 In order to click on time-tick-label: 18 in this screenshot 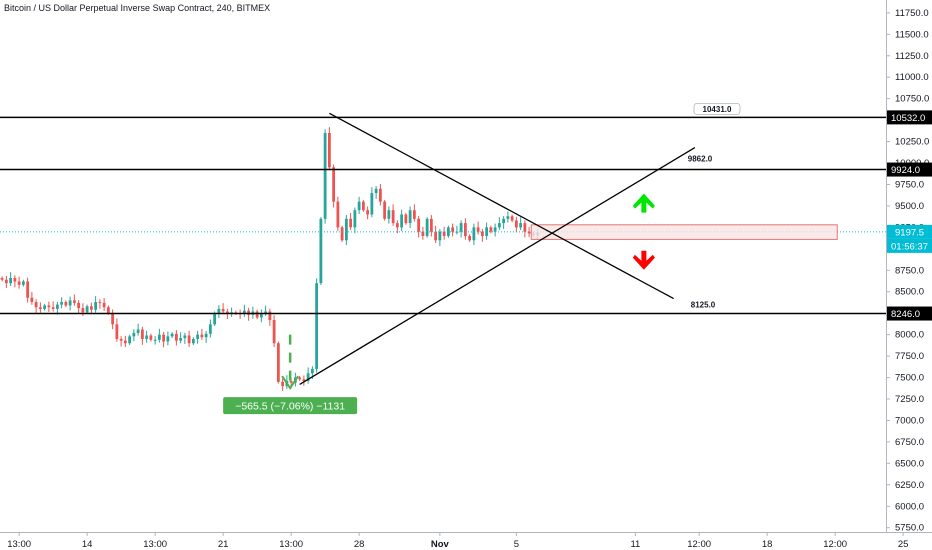, I will do `click(767, 544)`.